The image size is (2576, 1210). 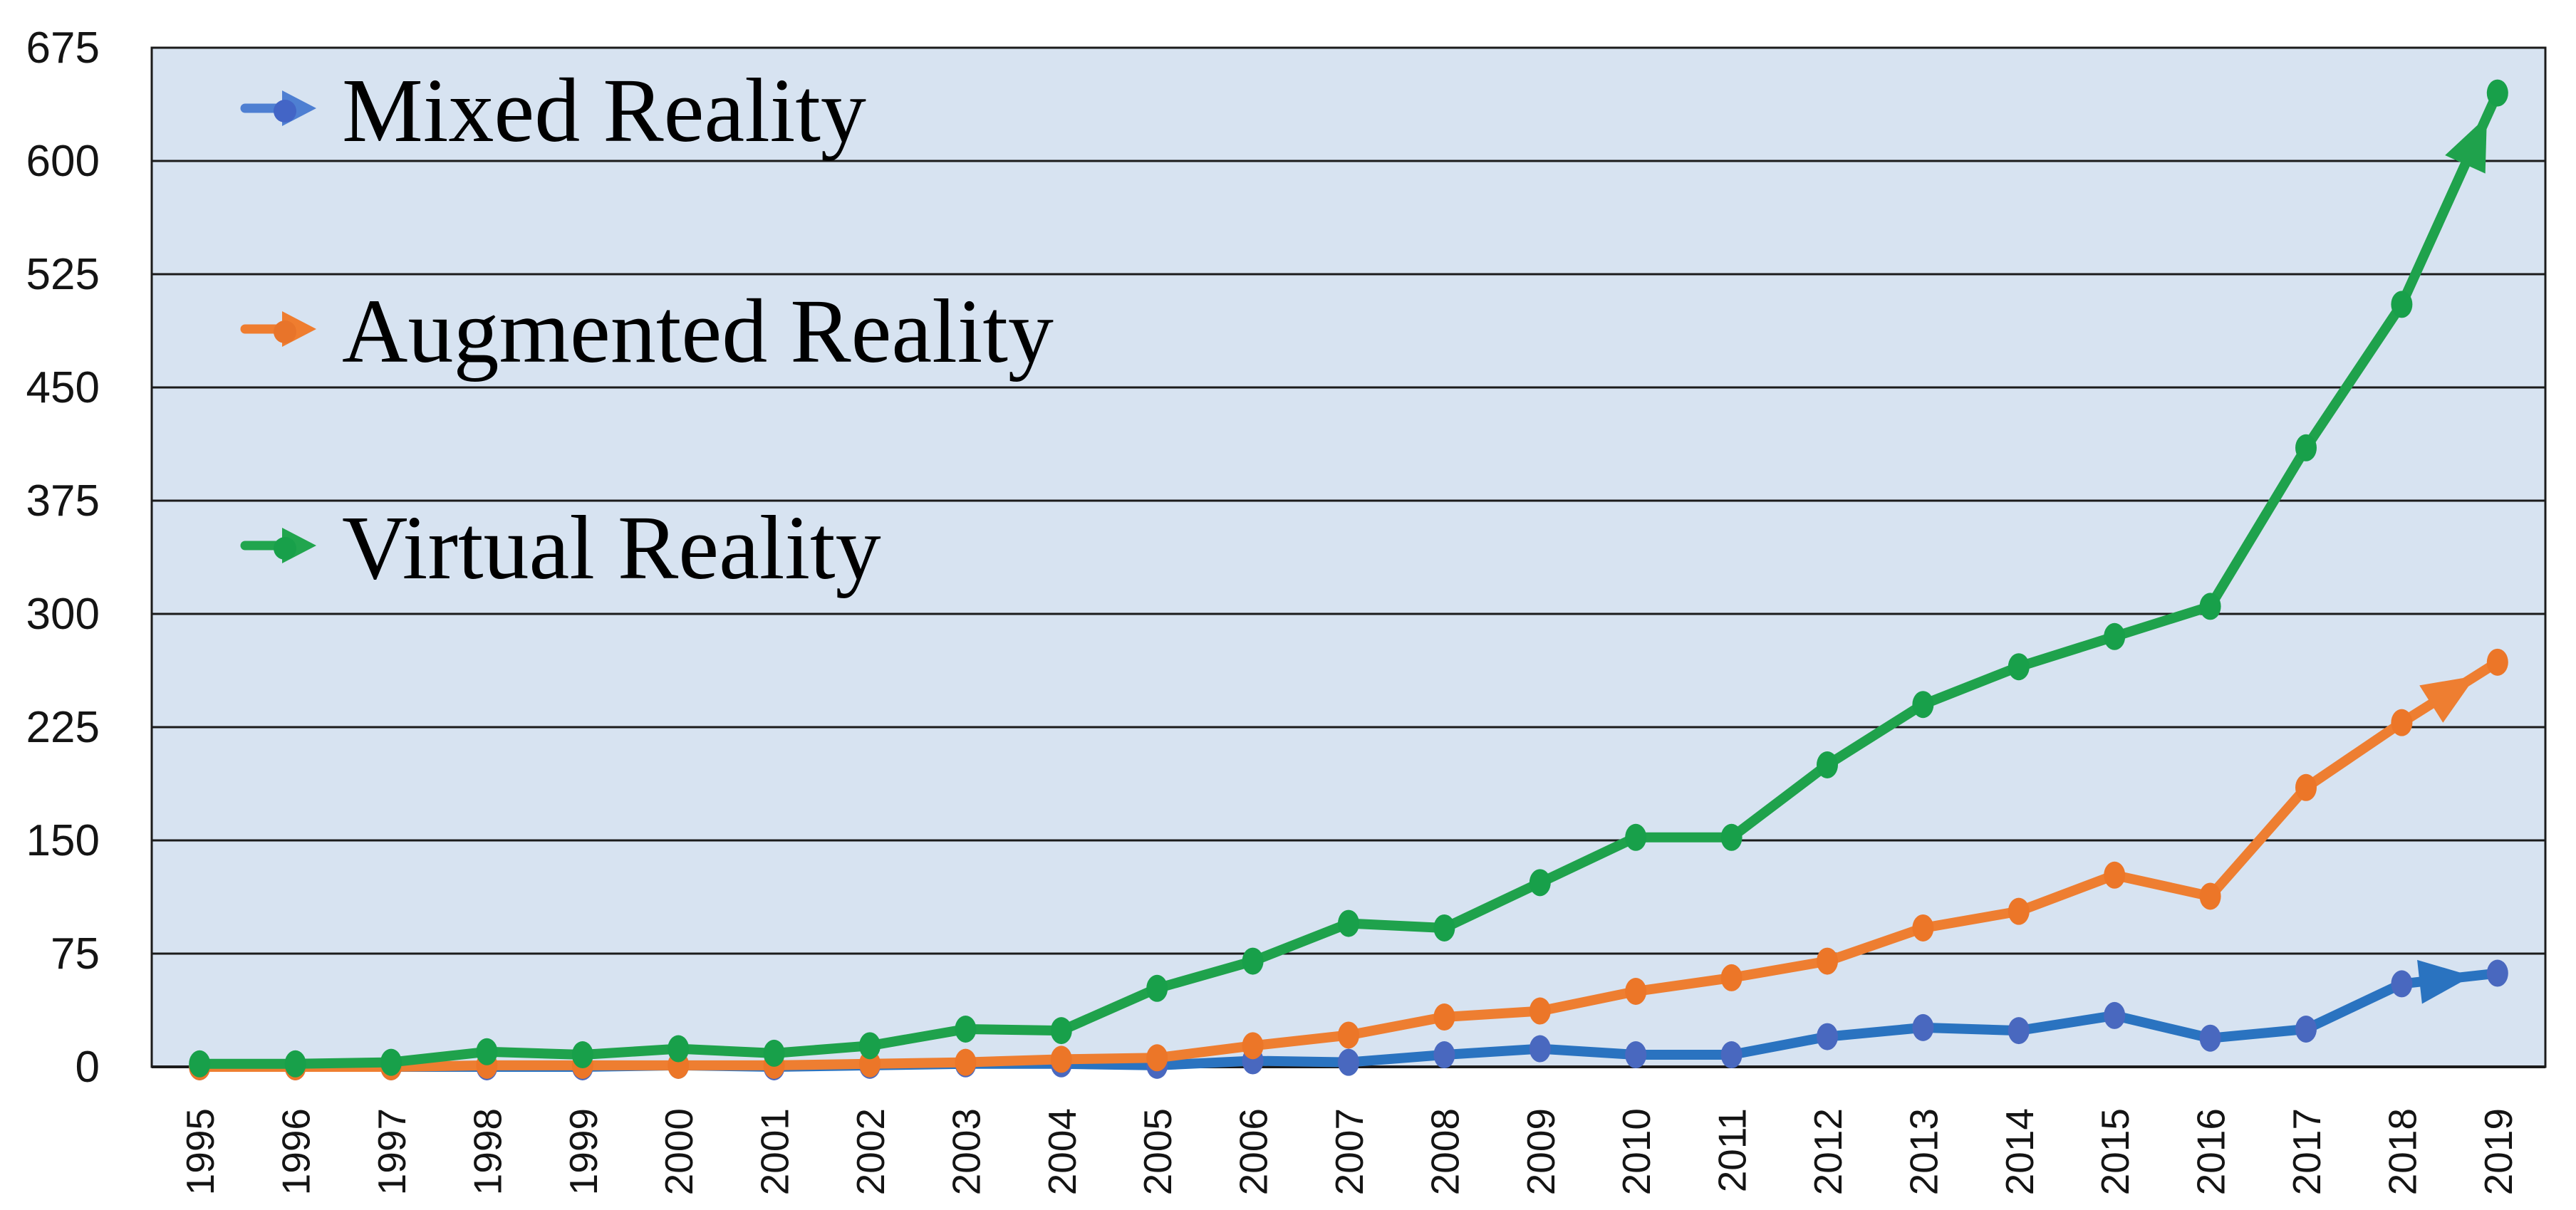 I want to click on series-end-arrow-virtual-reality, so click(x=2466, y=145).